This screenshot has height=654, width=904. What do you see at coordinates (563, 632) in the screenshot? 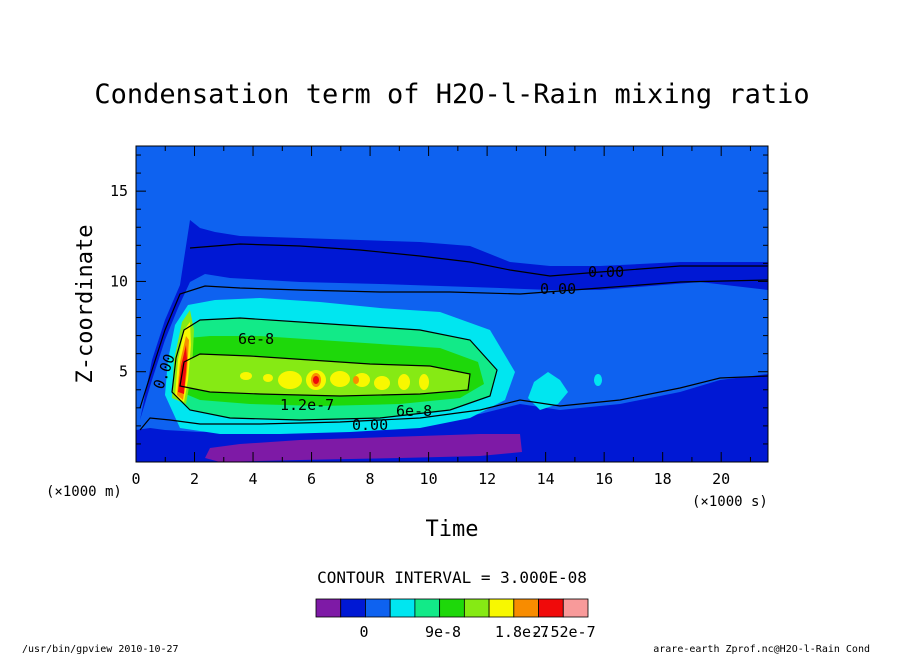
I see `colorbar-label: 2.52e-7` at bounding box center [563, 632].